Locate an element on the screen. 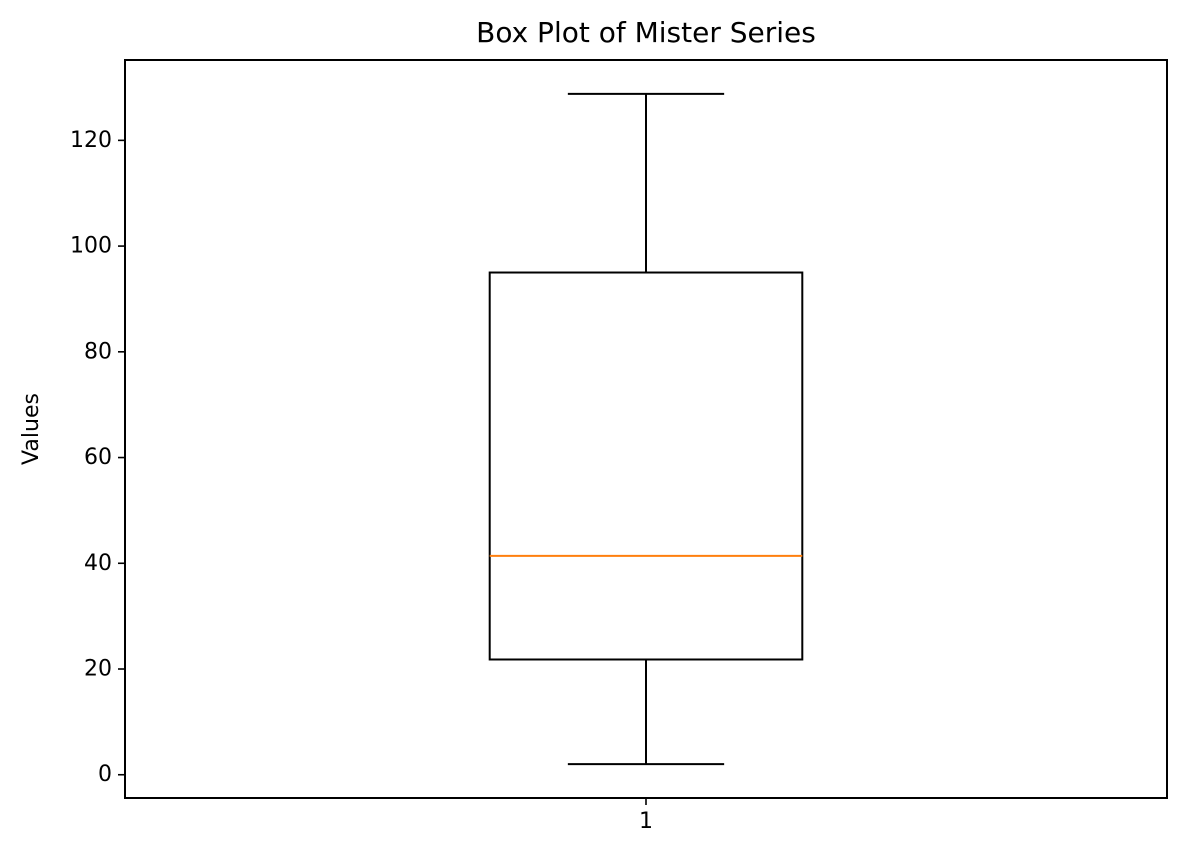 The width and height of the screenshot is (1186, 862). chart-title: Box Plot of Mister Series is located at coordinates (646, 32).